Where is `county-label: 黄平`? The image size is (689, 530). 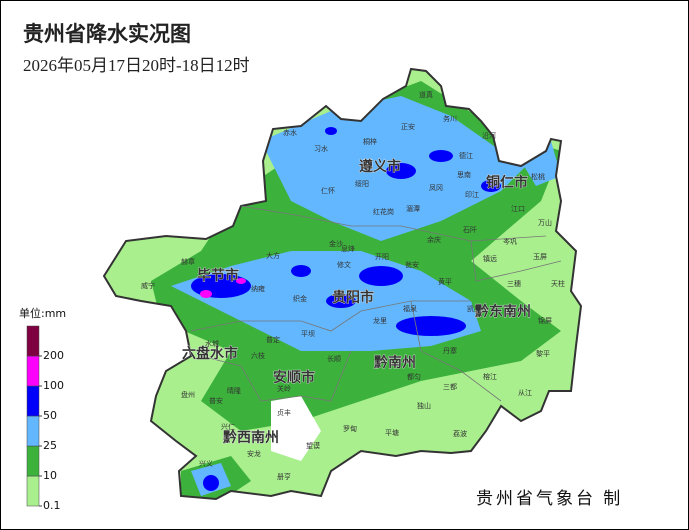
county-label: 黄平 is located at coordinates (445, 281).